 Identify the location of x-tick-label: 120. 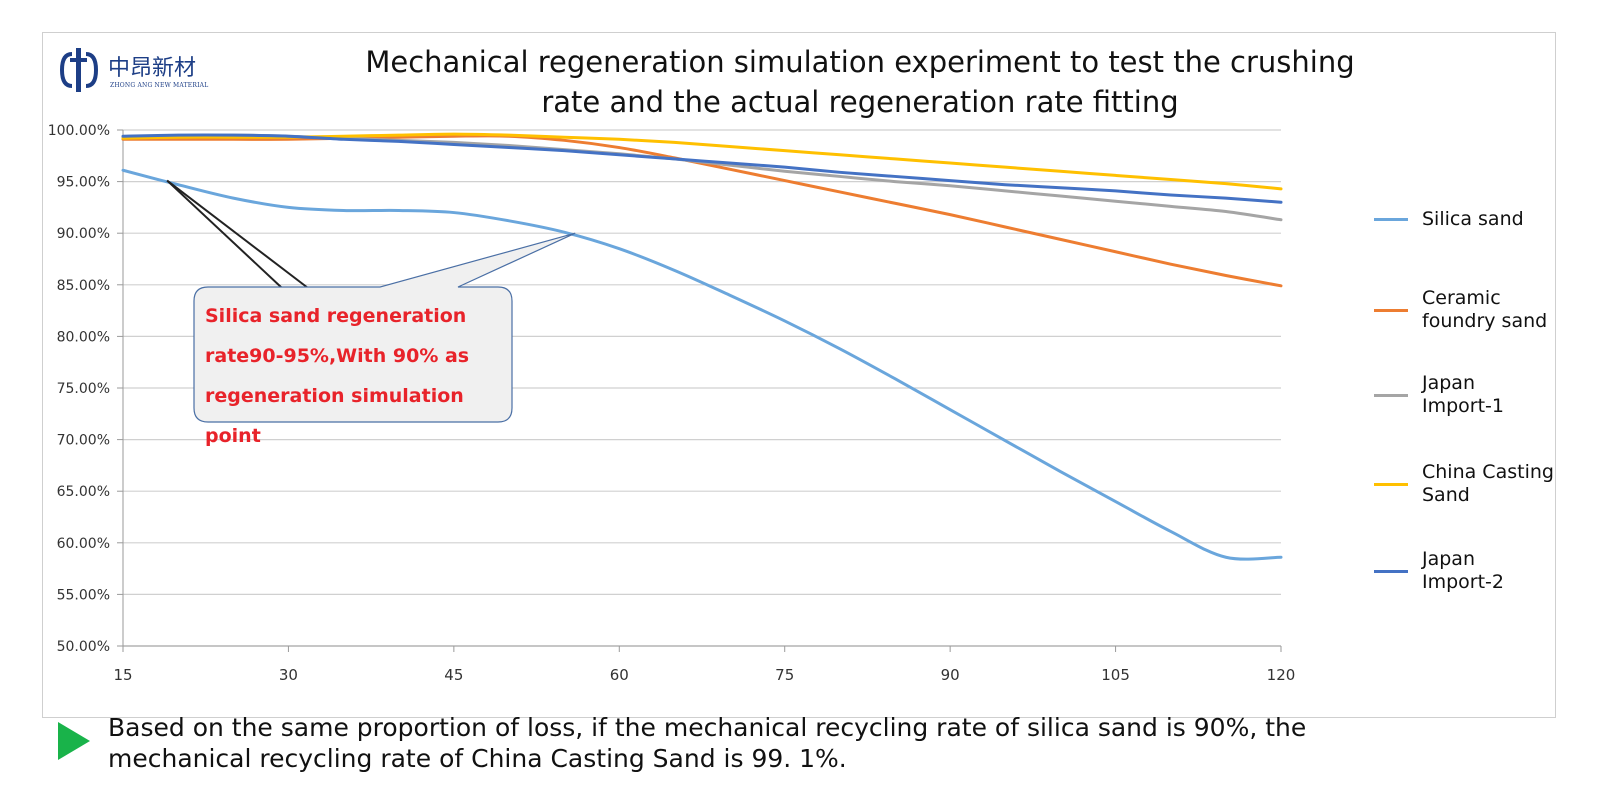
(1281, 675).